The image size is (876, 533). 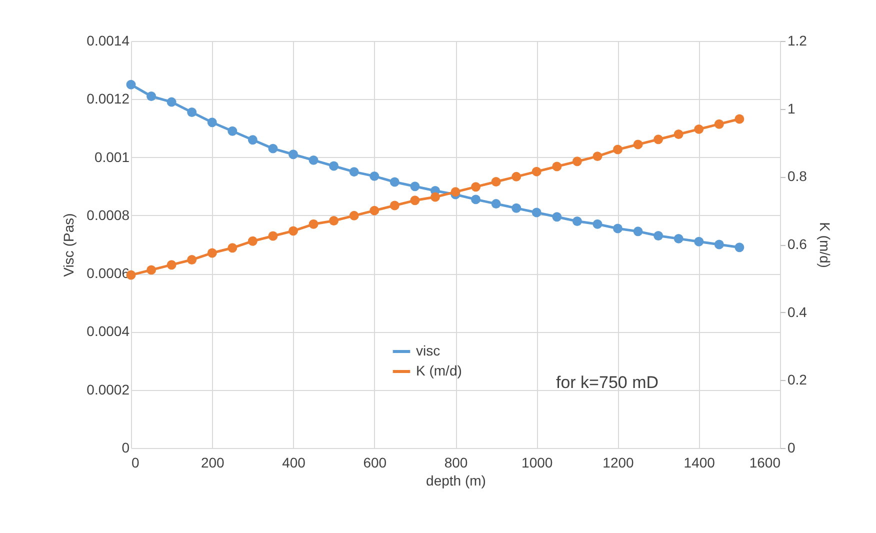 I want to click on y2-tick-label: 0.6, so click(x=798, y=244).